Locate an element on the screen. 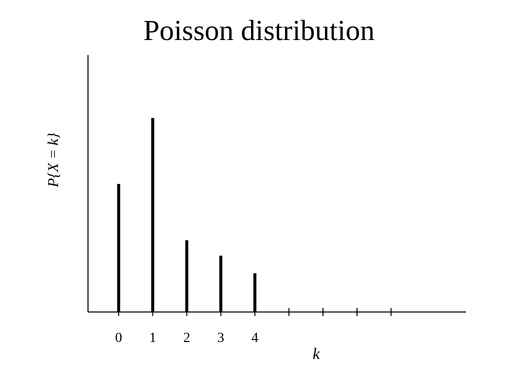 This screenshot has width=519, height=389. y-axis-title: P{X = k} is located at coordinates (54, 160).